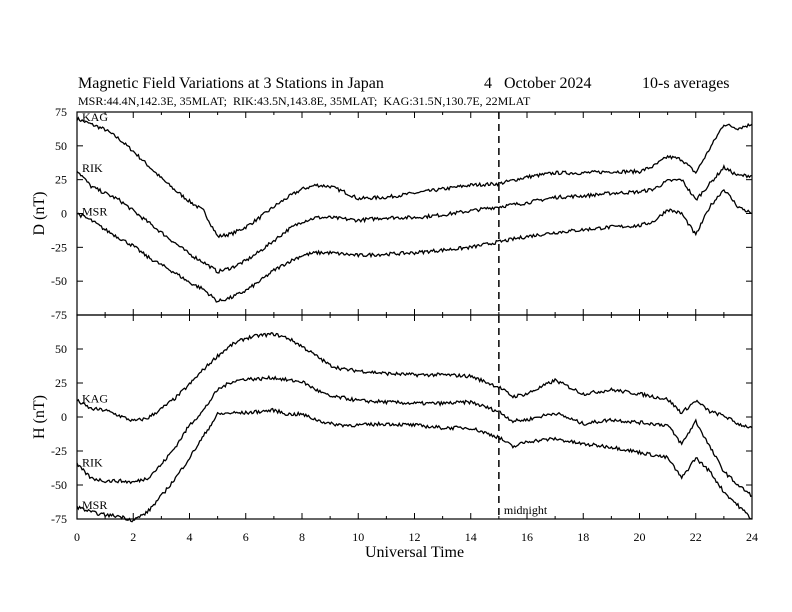 This screenshot has height=612, width=792. Describe the element at coordinates (246, 537) in the screenshot. I see `x-tick-label: 6` at that location.